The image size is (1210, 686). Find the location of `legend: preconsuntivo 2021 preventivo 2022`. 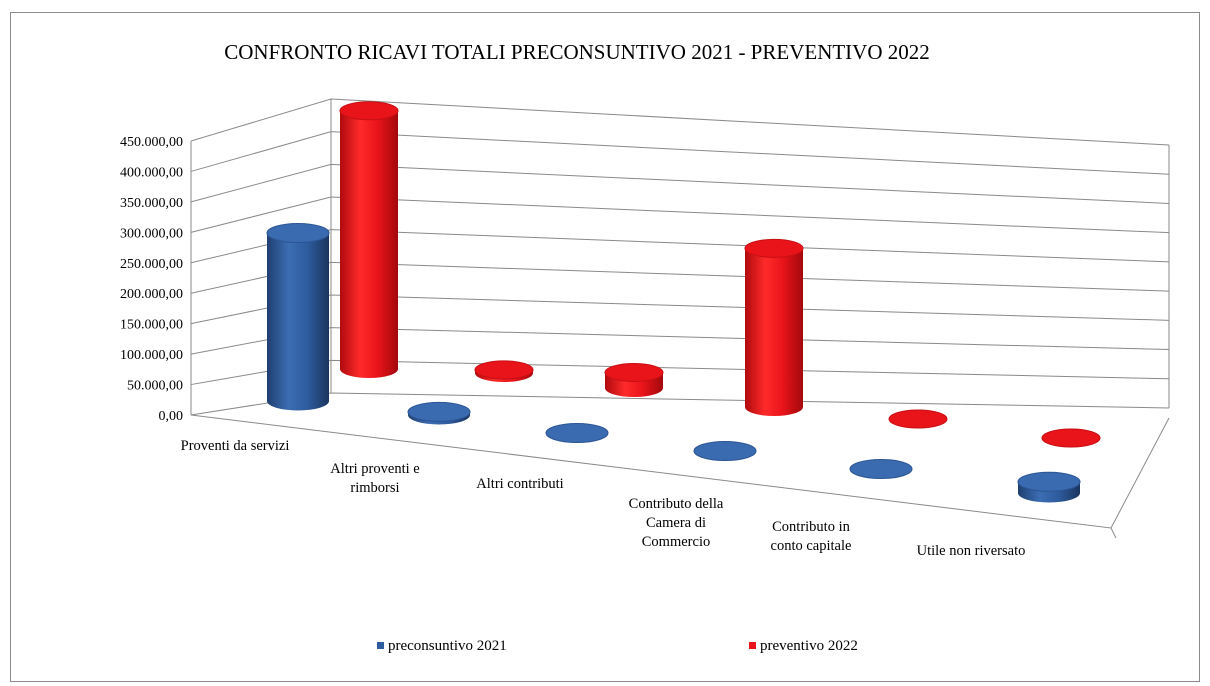

legend: preconsuntivo 2021 preventivo 2022 is located at coordinates (617, 646).